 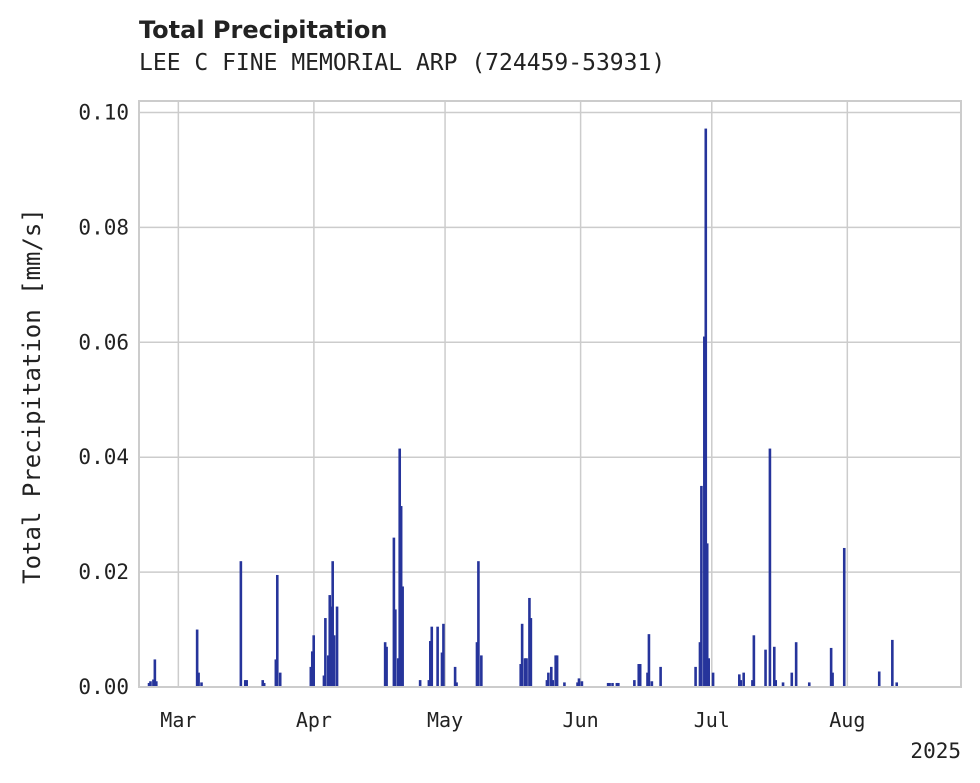 I want to click on chart-title: Total Precipitation, so click(x=263, y=30).